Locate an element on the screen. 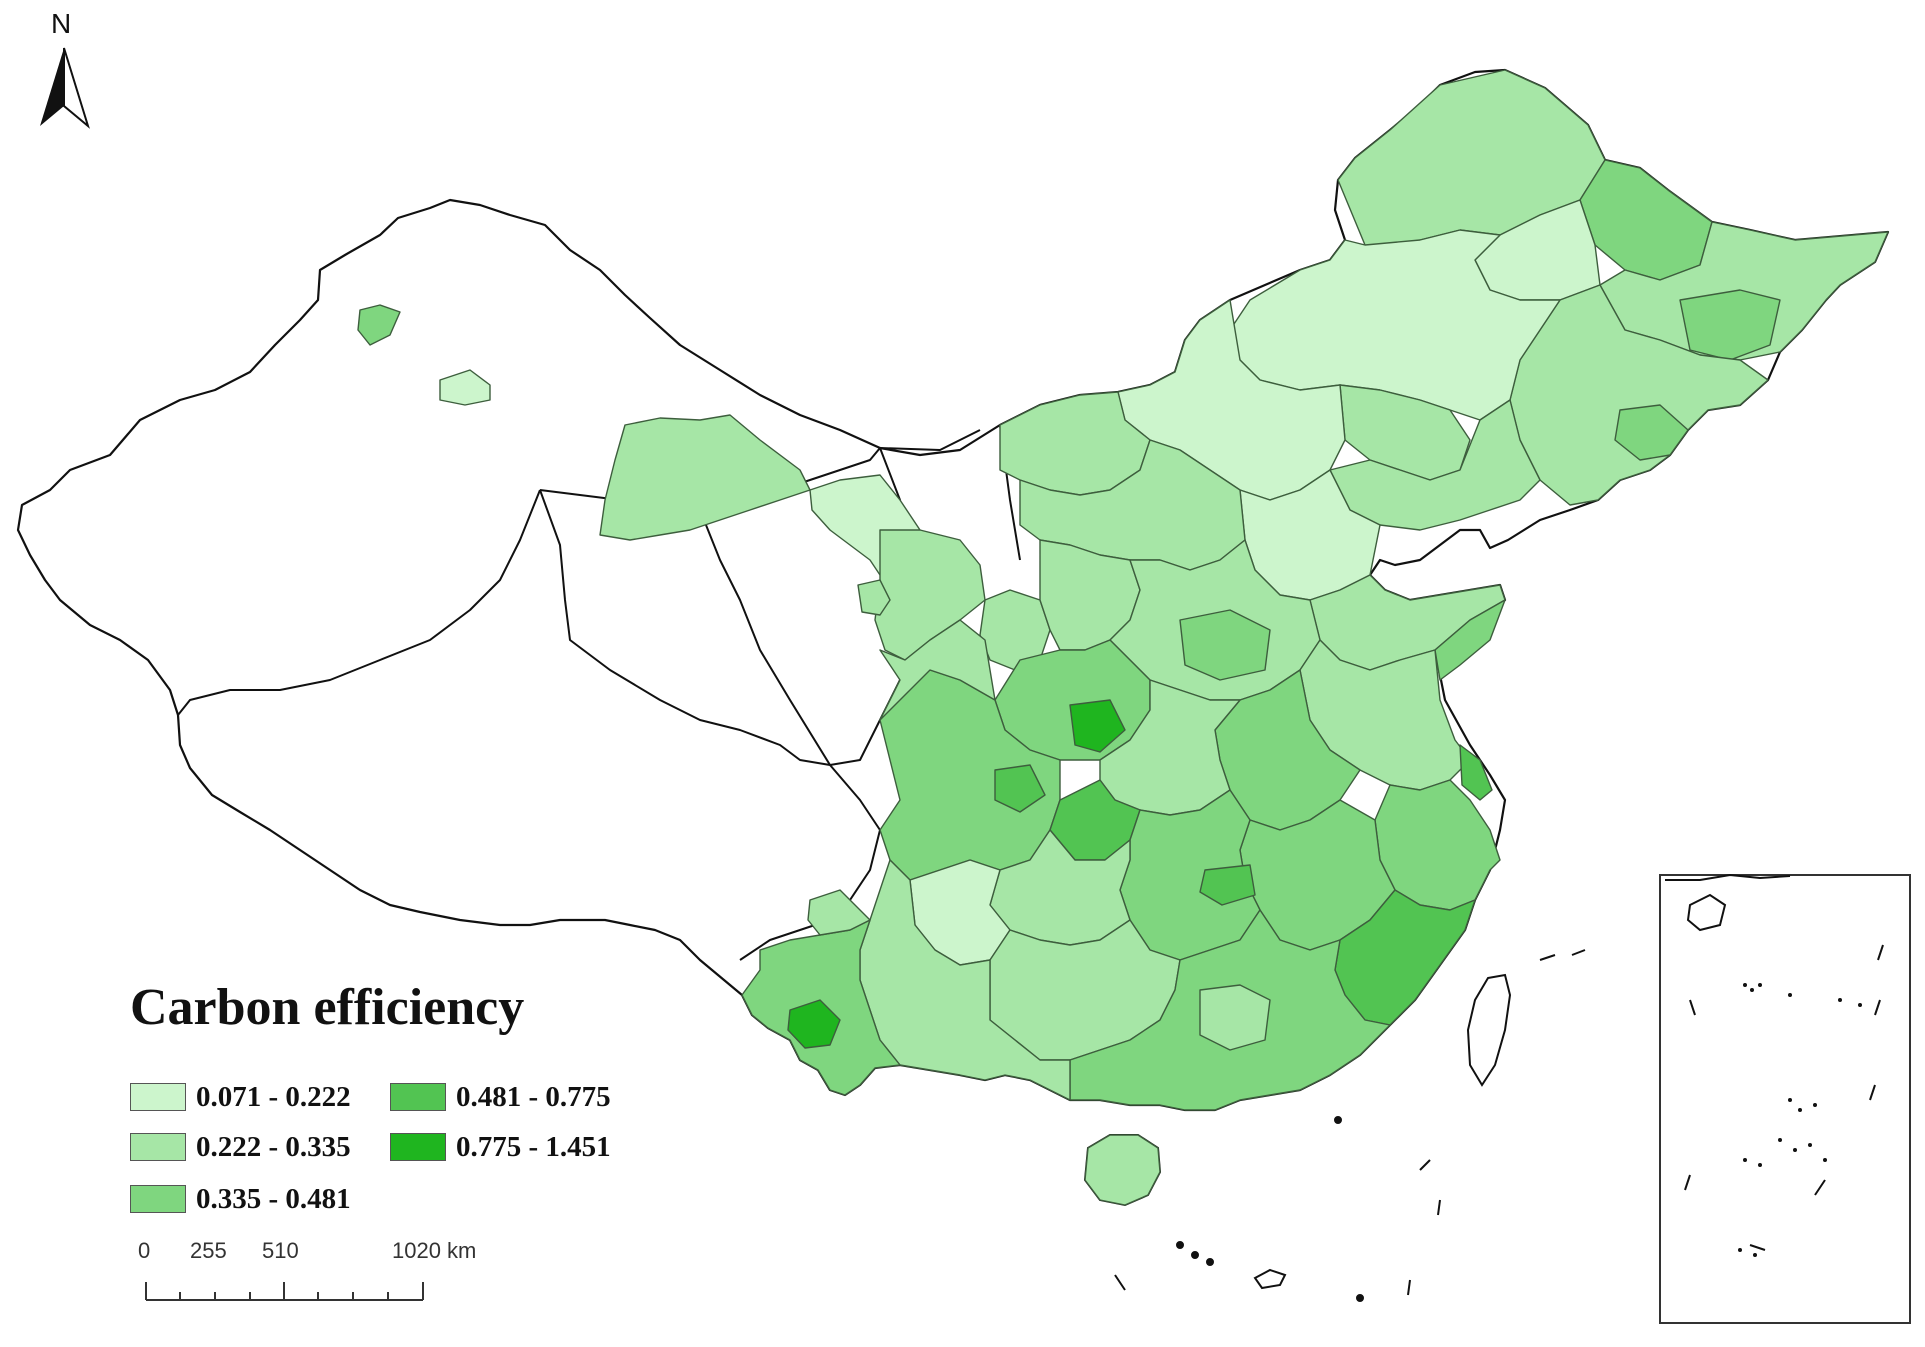 The image size is (1925, 1347). region-hainan is located at coordinates (1122, 1170).